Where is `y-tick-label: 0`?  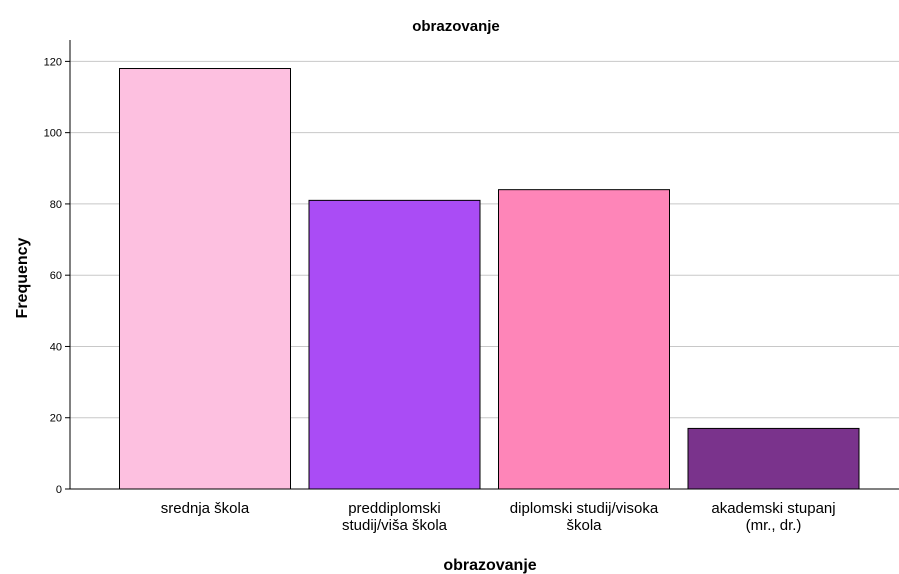
y-tick-label: 0 is located at coordinates (59, 490).